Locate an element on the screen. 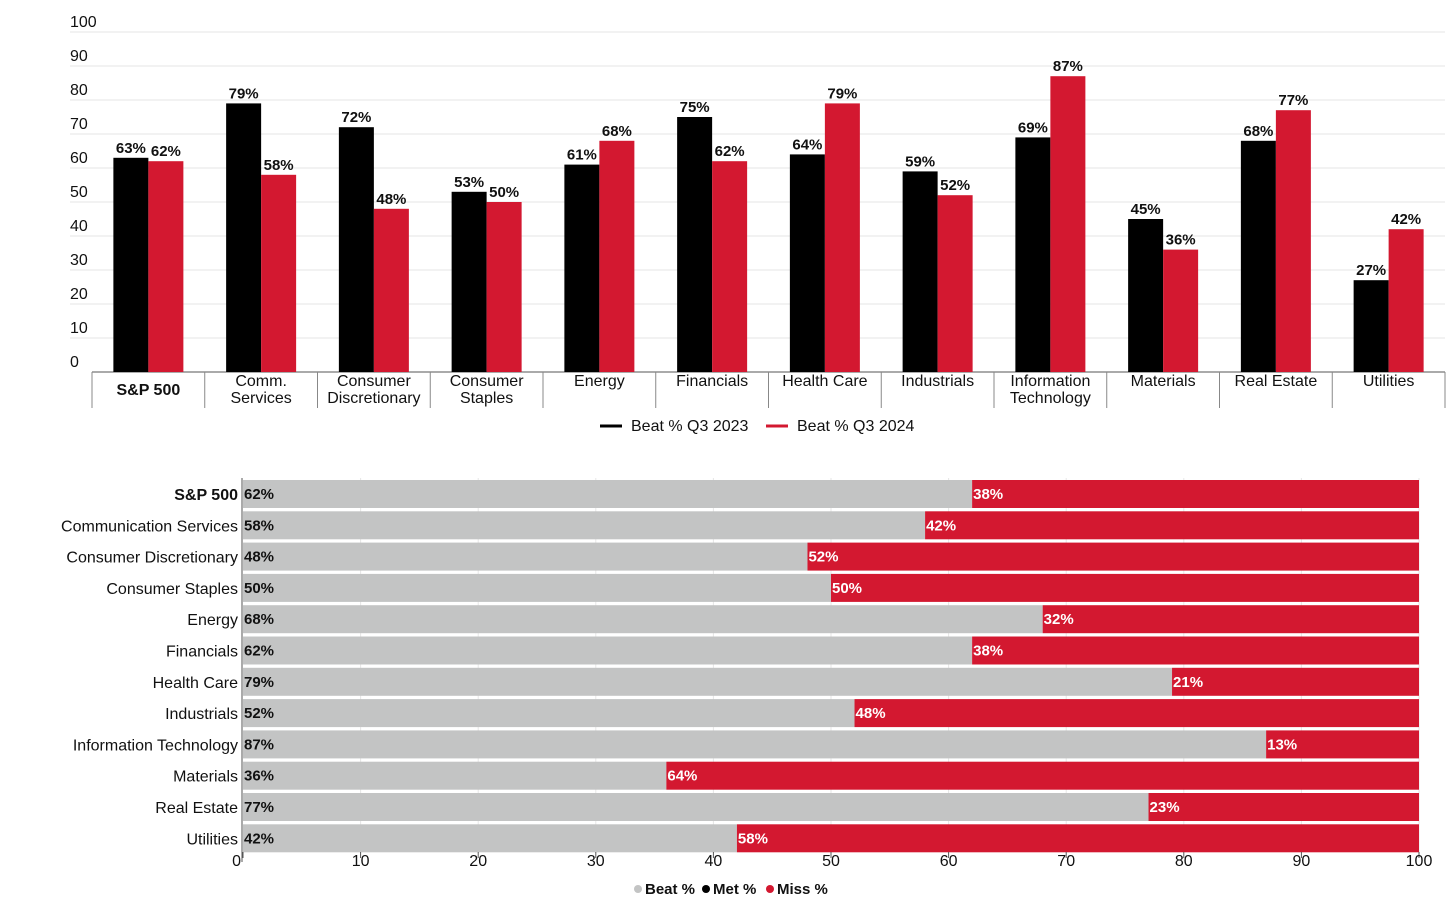  category-label: Comm. is located at coordinates (261, 381).